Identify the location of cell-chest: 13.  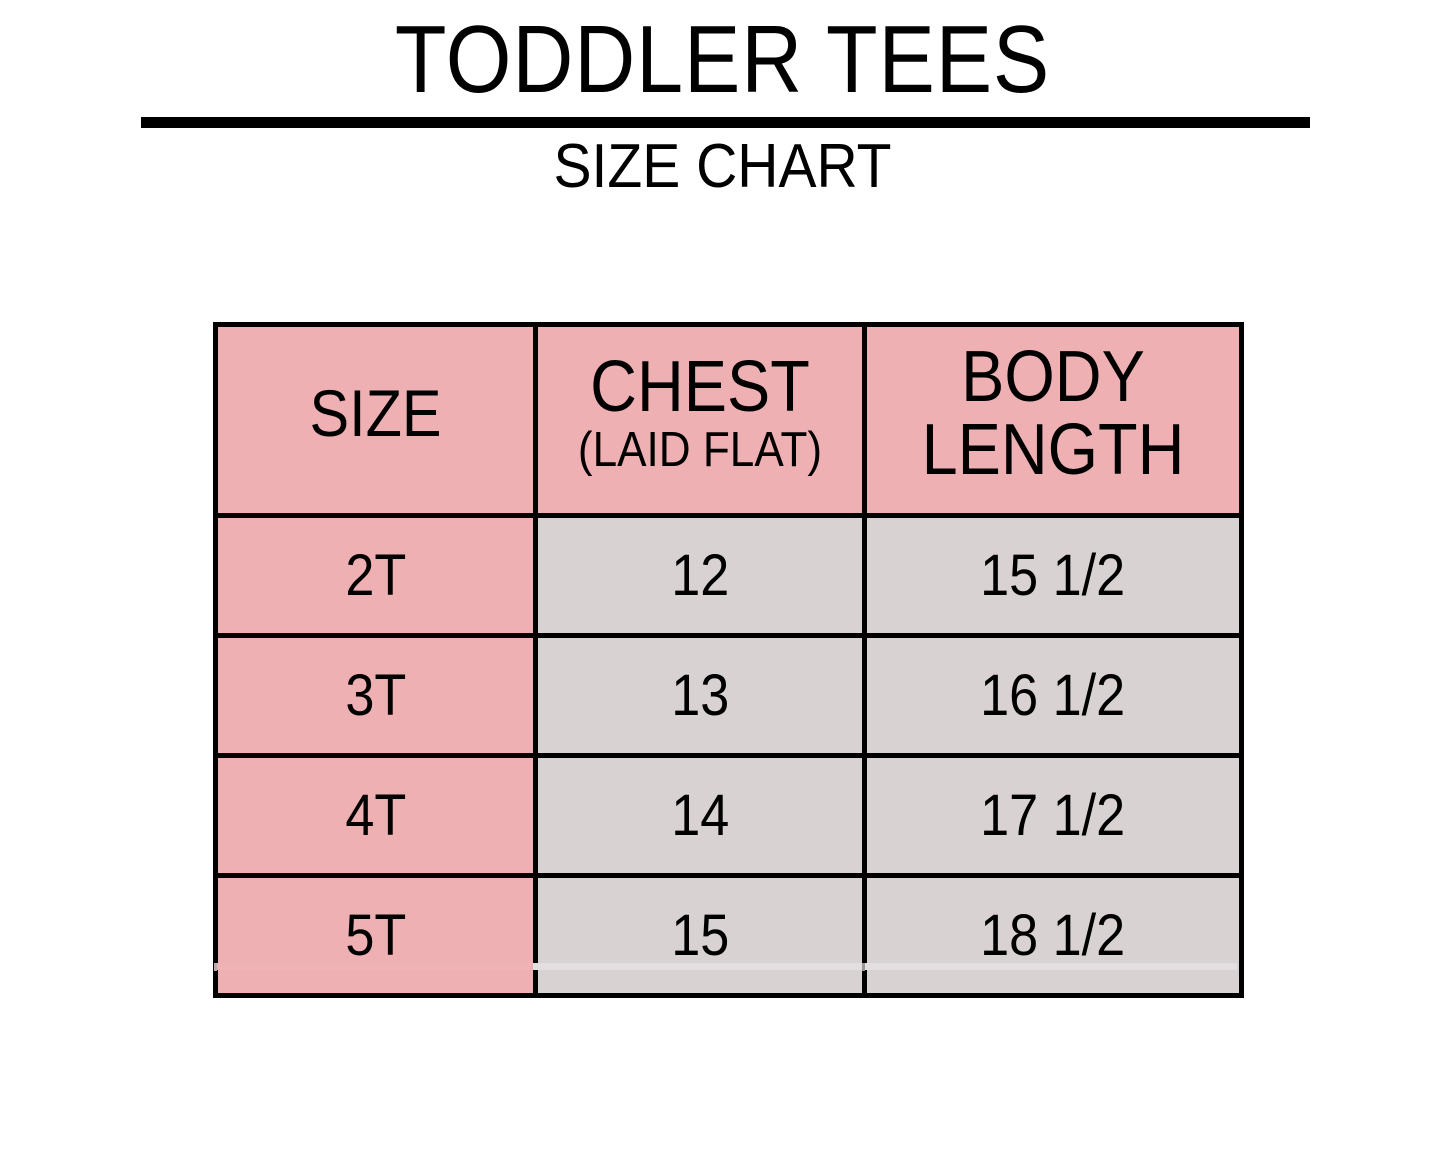
(700, 695).